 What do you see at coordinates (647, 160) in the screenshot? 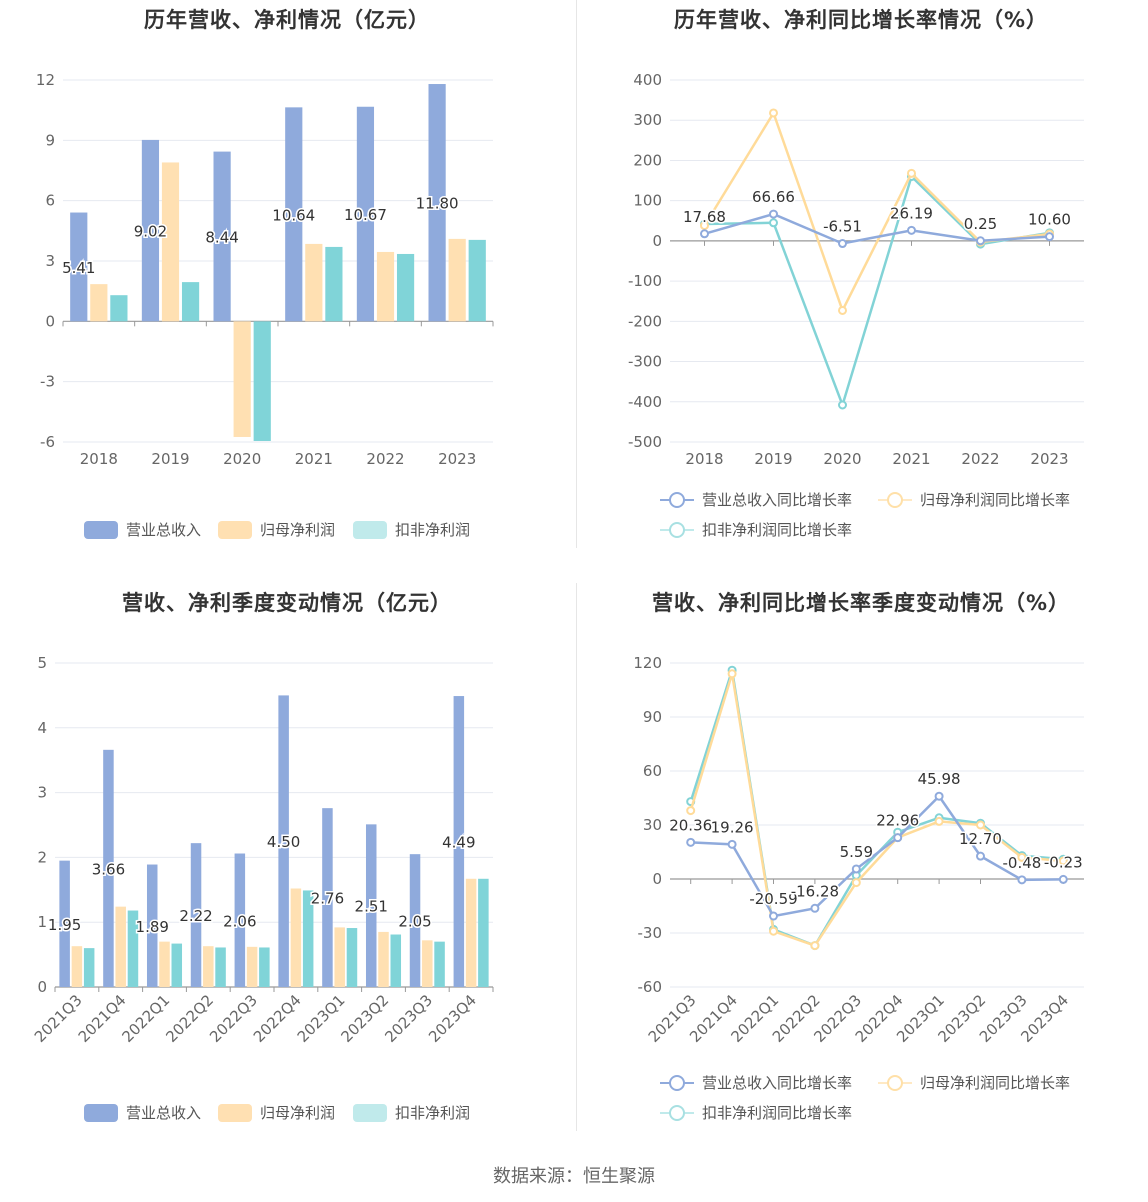
I see `y-tick-label: 200` at bounding box center [647, 160].